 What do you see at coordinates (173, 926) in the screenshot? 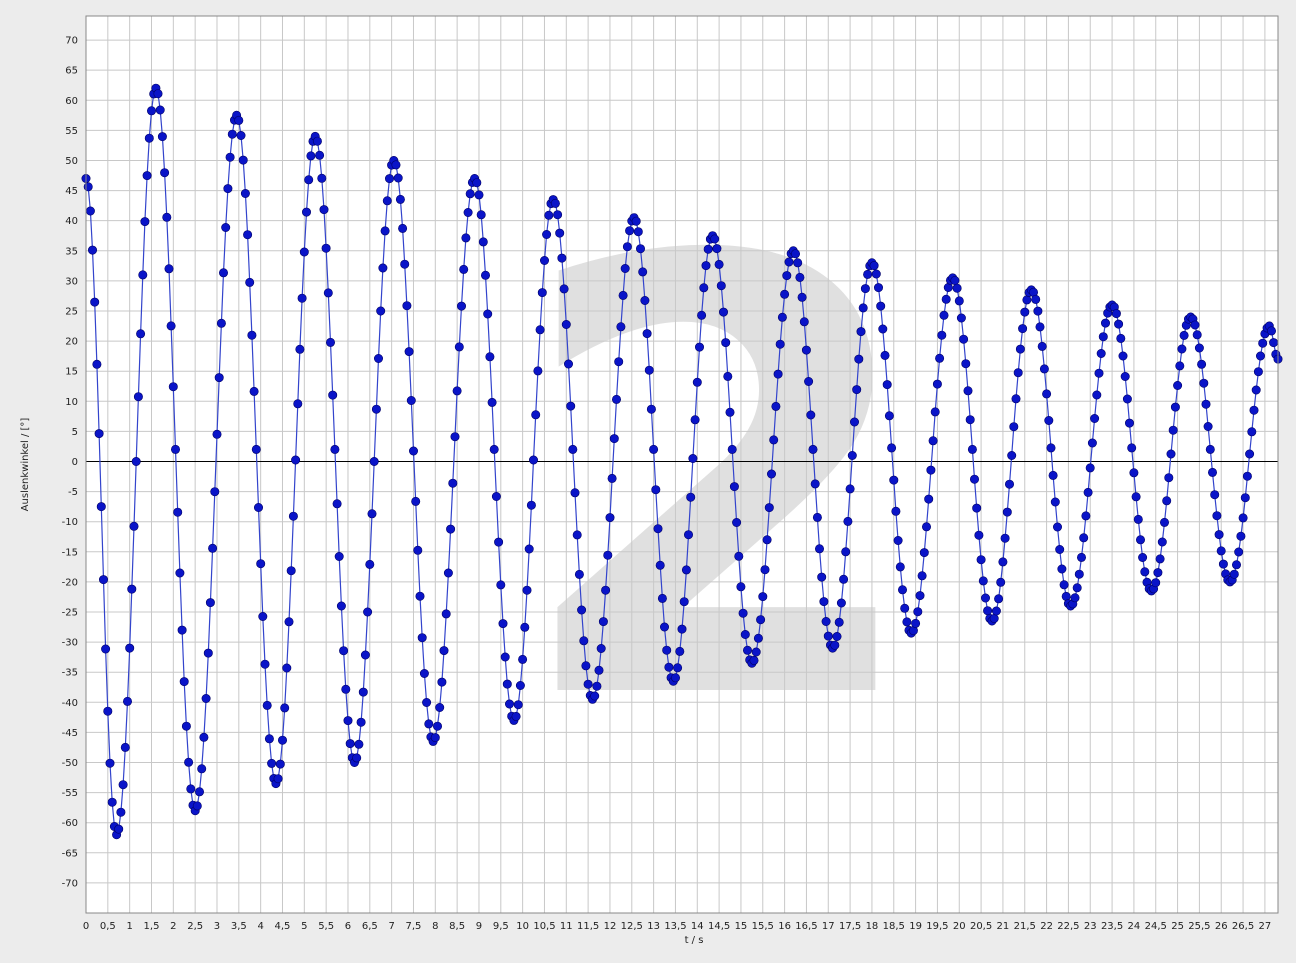
I see `x-tick-label: 2` at bounding box center [173, 926].